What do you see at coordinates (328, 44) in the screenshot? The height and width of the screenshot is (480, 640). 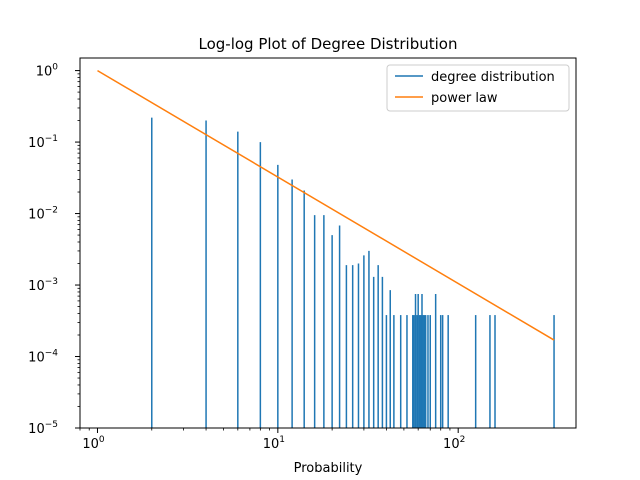 I see `chart-title: Log-log Plot of Degree Distribution` at bounding box center [328, 44].